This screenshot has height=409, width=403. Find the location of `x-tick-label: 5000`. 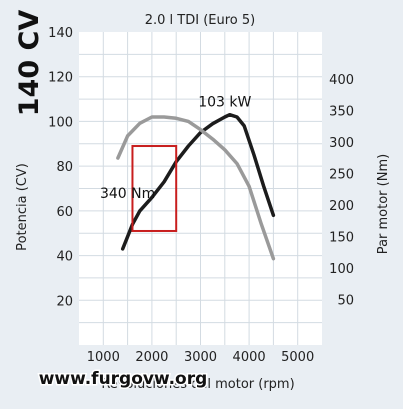

x-tick-label: 5000 is located at coordinates (297, 357).